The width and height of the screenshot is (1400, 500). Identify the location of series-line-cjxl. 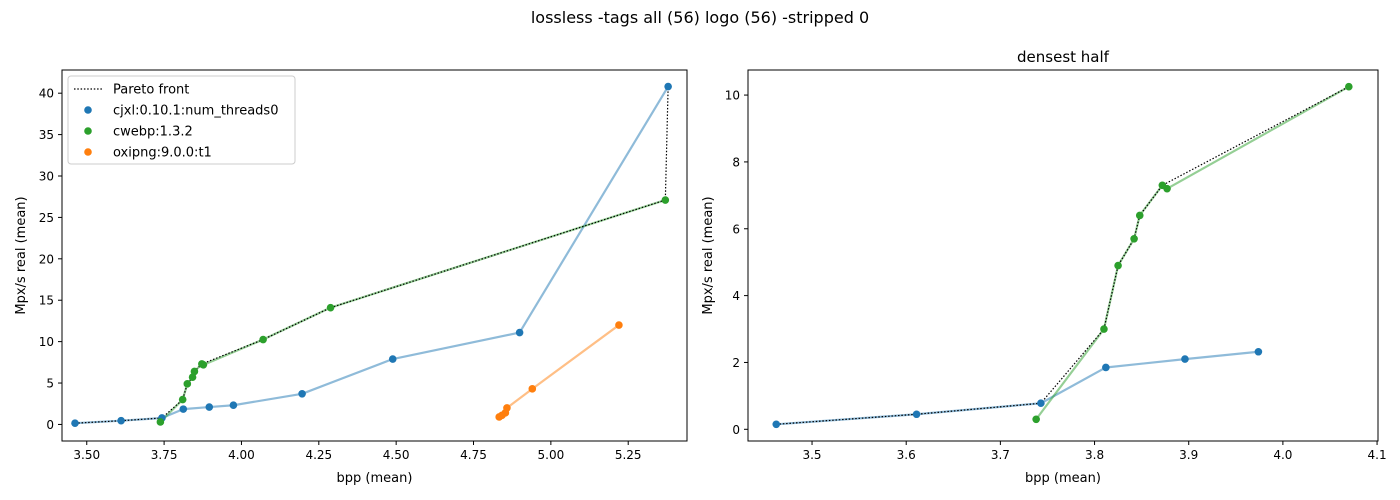
(1017, 388).